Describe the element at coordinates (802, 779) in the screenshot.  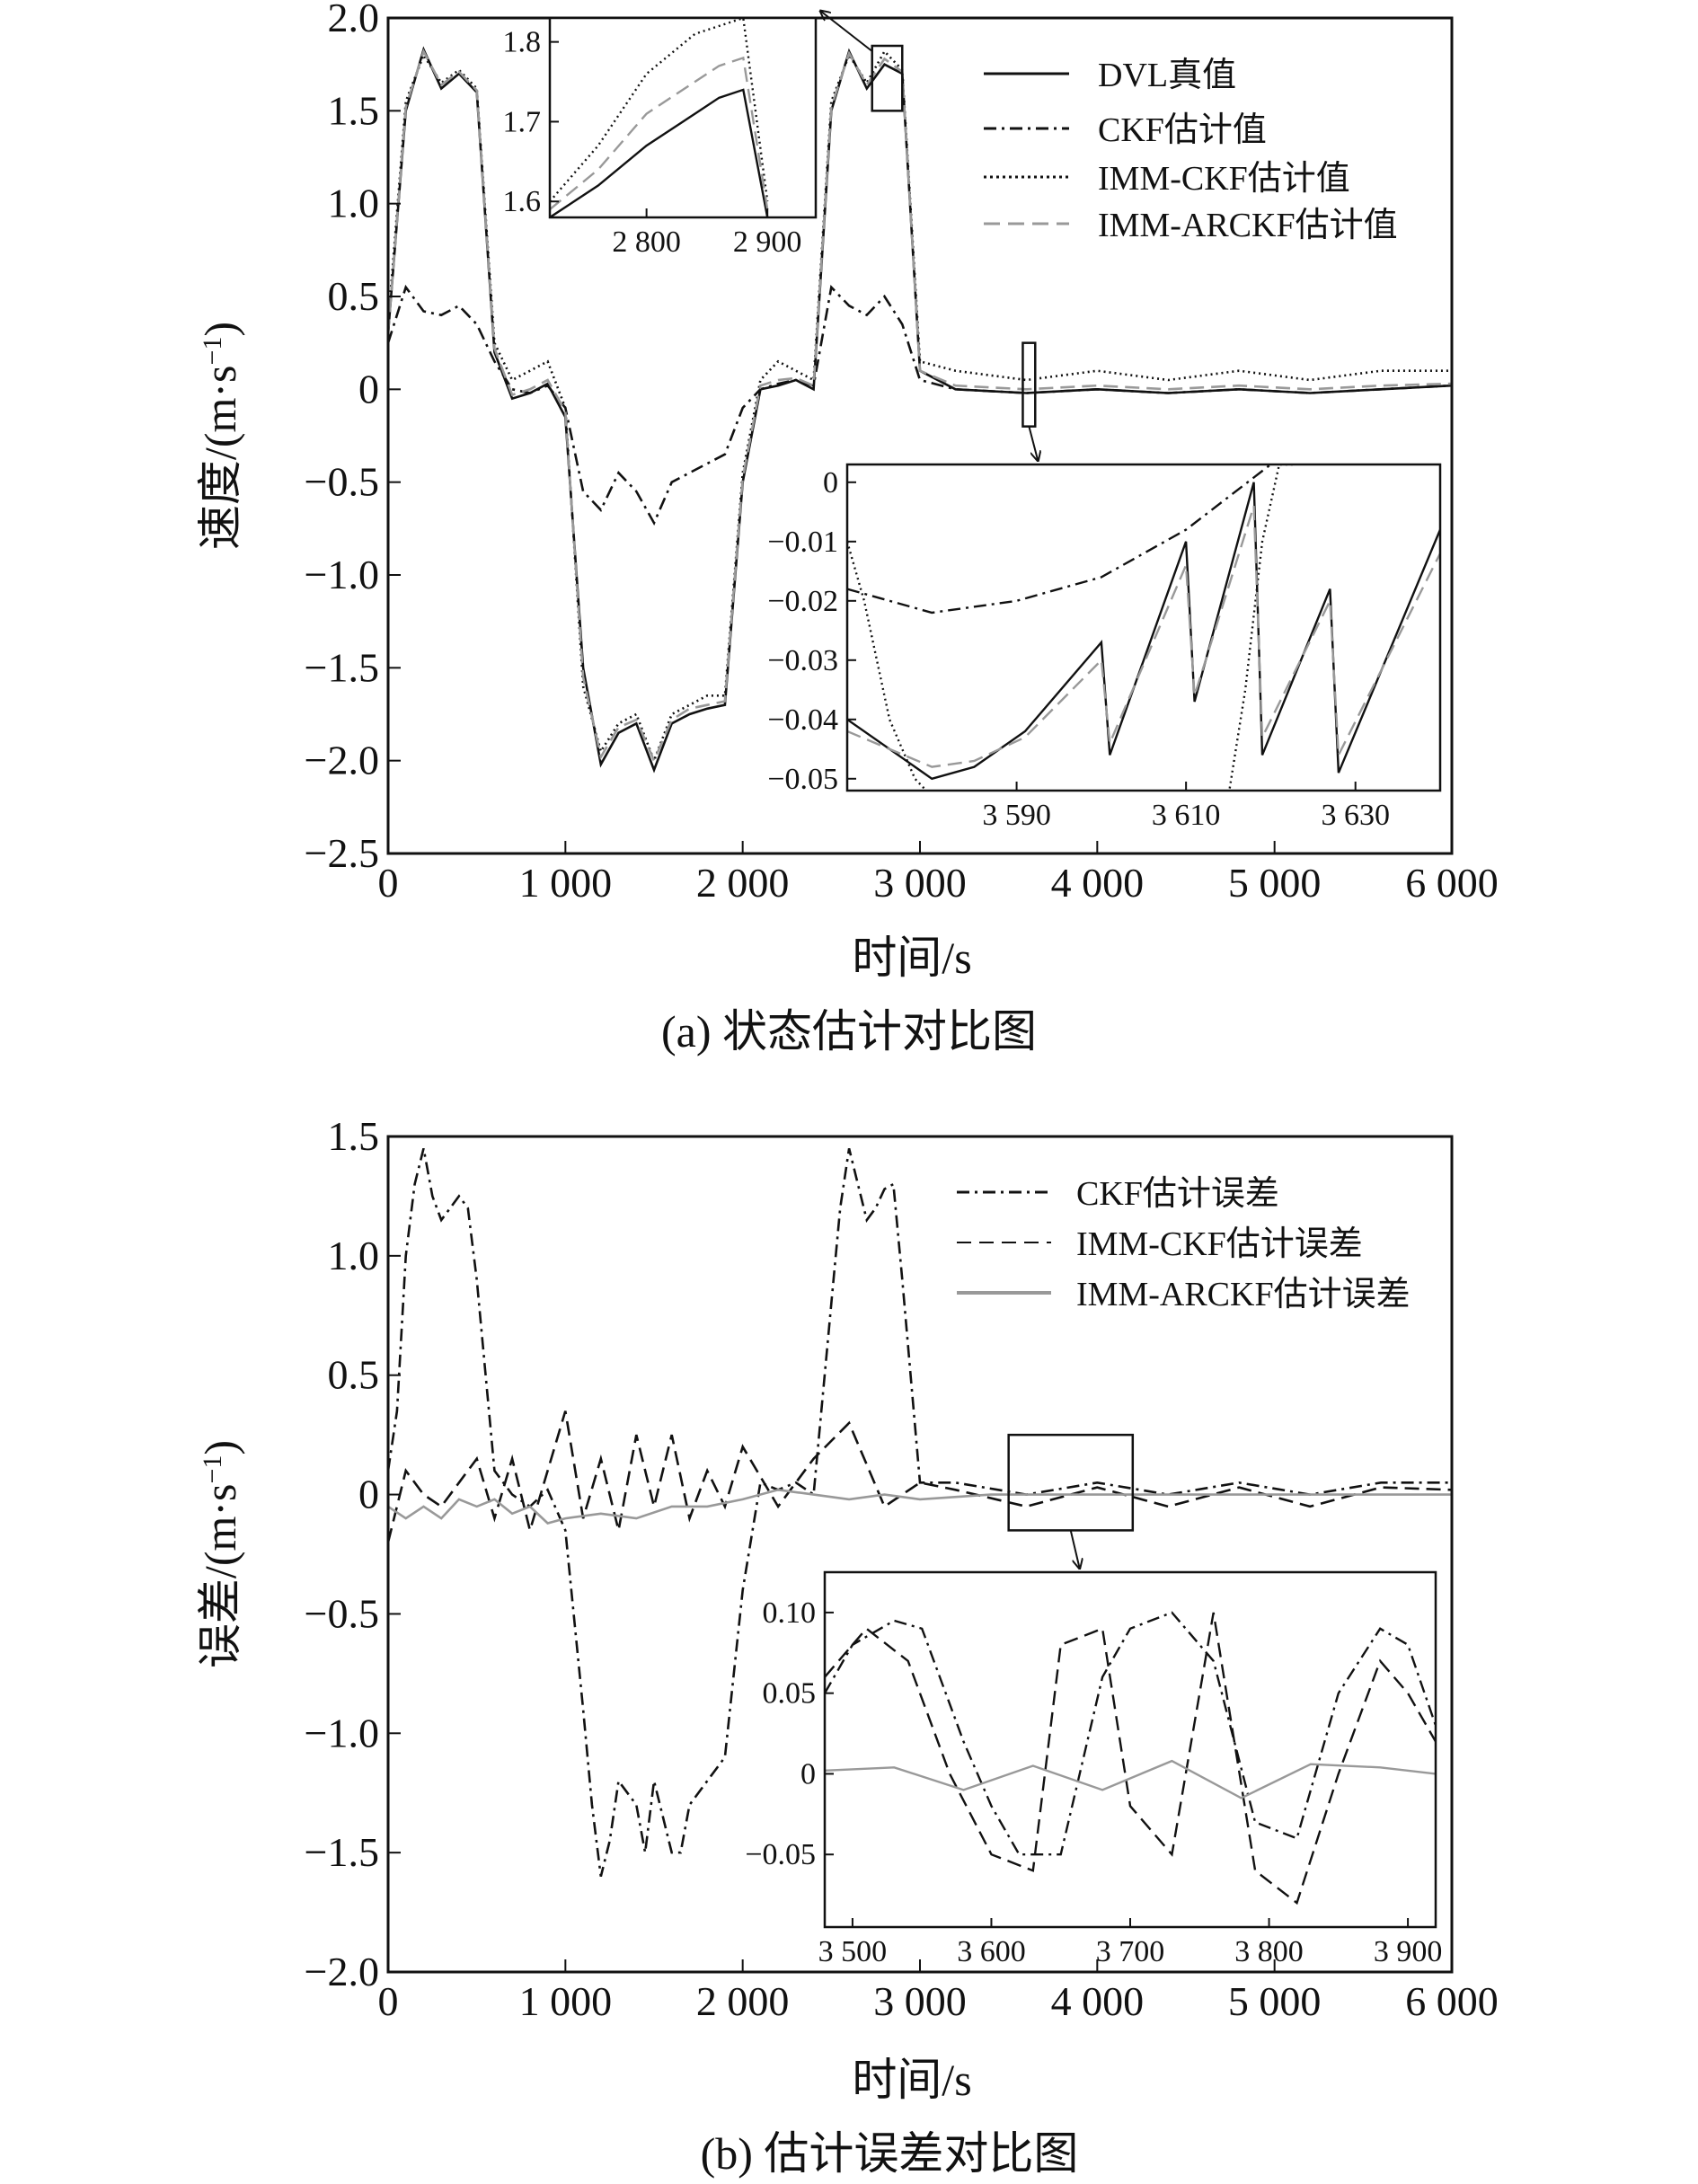
I see `chart-a-inset-1-ytick-label: −0.05` at that location.